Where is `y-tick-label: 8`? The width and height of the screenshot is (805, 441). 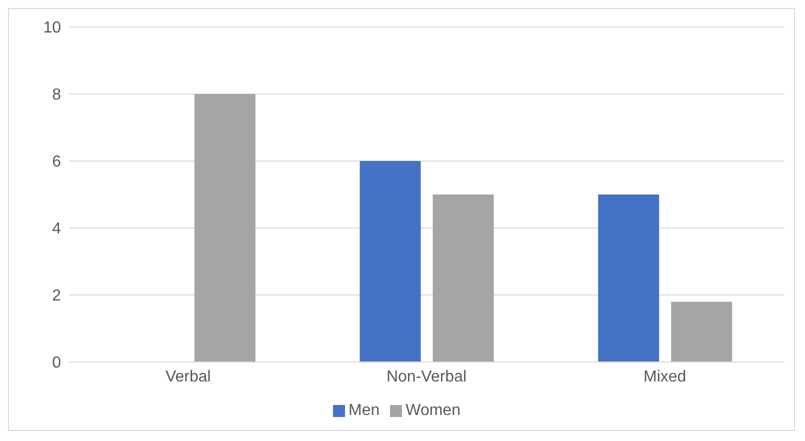
y-tick-label: 8 is located at coordinates (57, 95).